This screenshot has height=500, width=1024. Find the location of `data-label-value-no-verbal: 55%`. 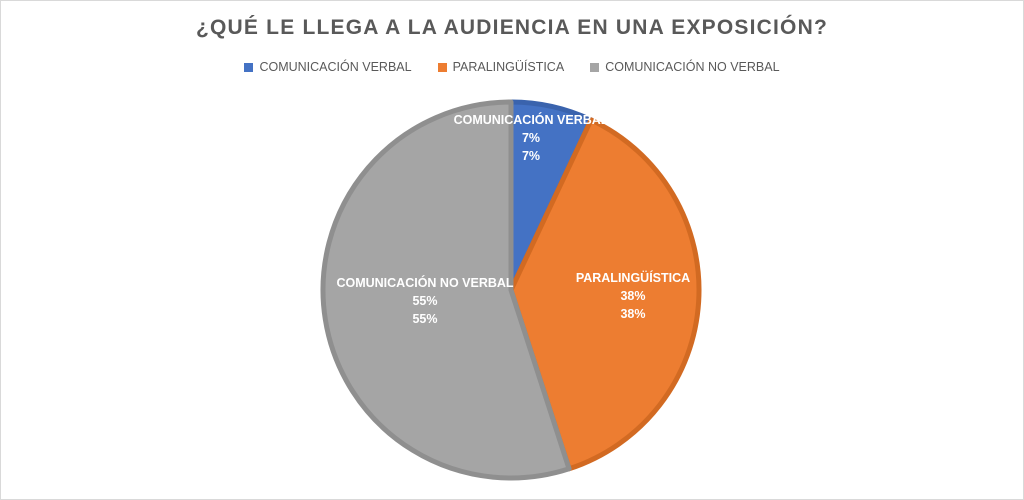

data-label-value-no-verbal: 55% is located at coordinates (424, 301).